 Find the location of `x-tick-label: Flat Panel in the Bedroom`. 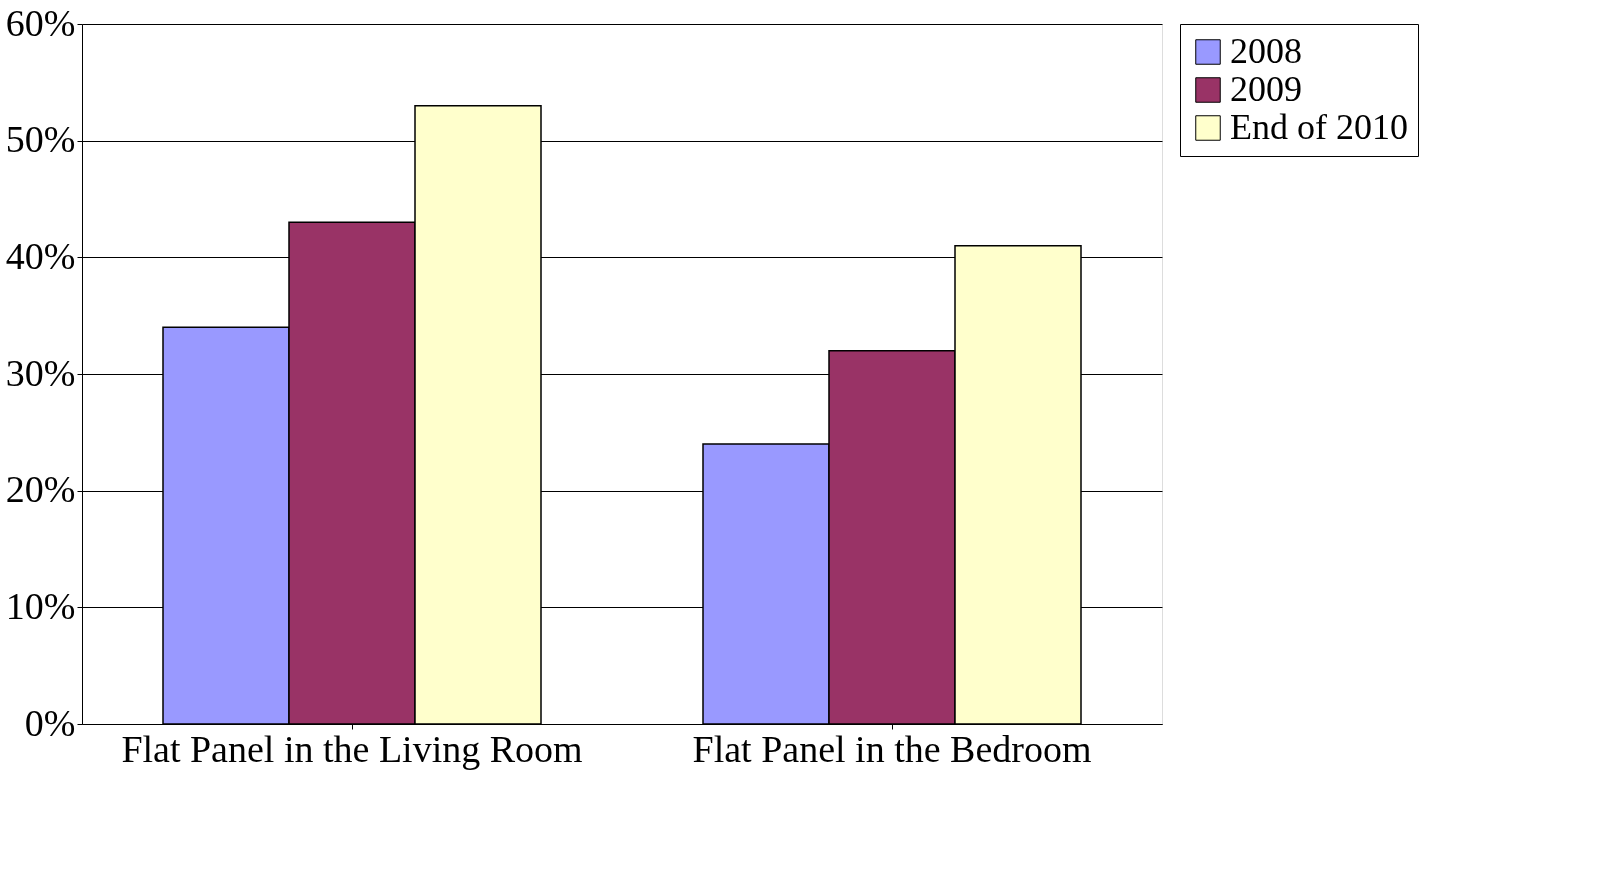

x-tick-label: Flat Panel in the Bedroom is located at coordinates (892, 748).